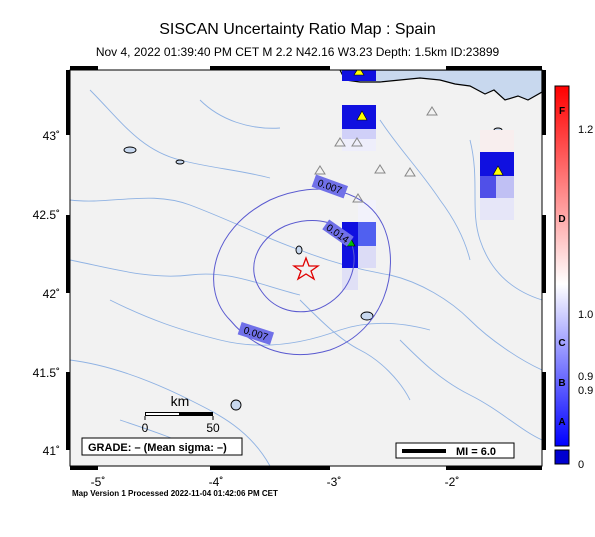 This screenshot has height=537, width=595. Describe the element at coordinates (561, 343) in the screenshot. I see `colorbar-letter: C` at that location.